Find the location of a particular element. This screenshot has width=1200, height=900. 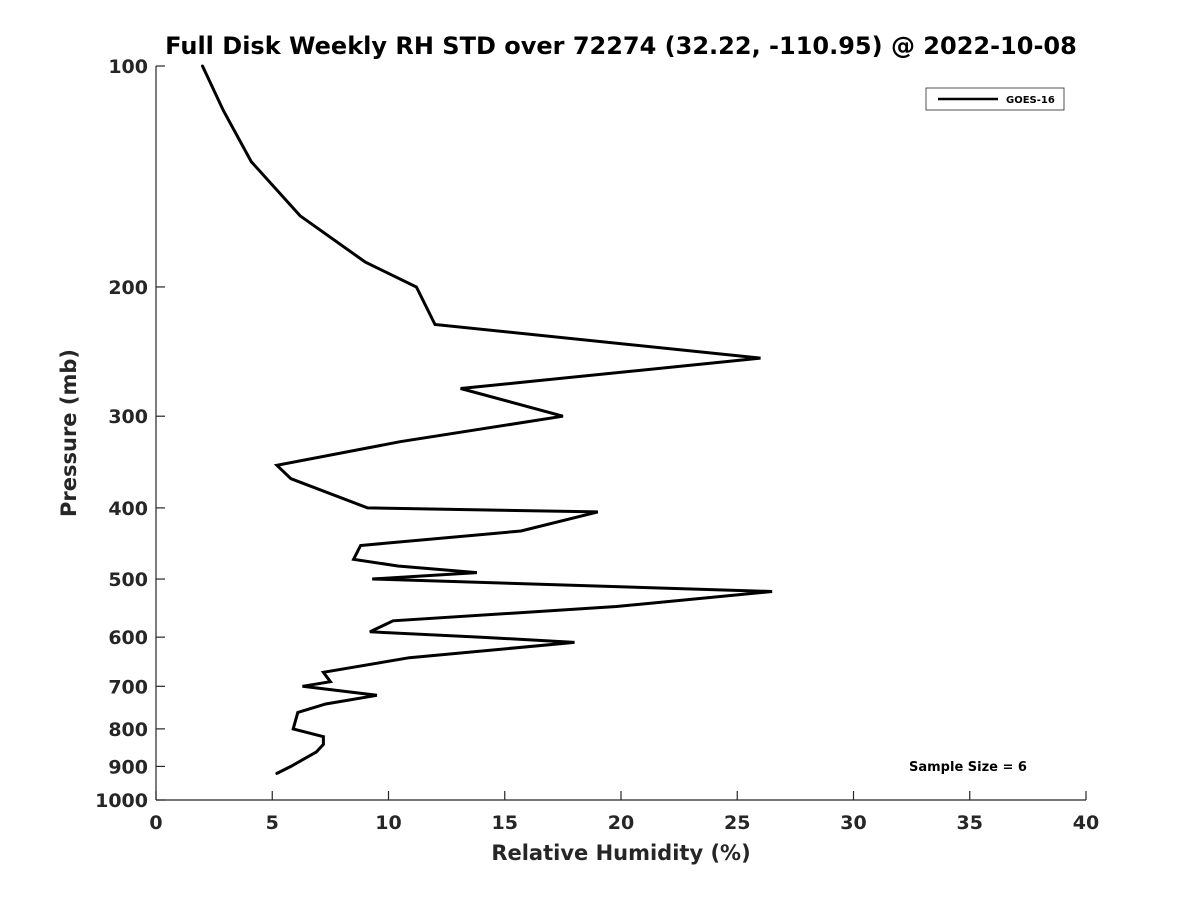

y-tick-label: 400 is located at coordinates (128, 509).